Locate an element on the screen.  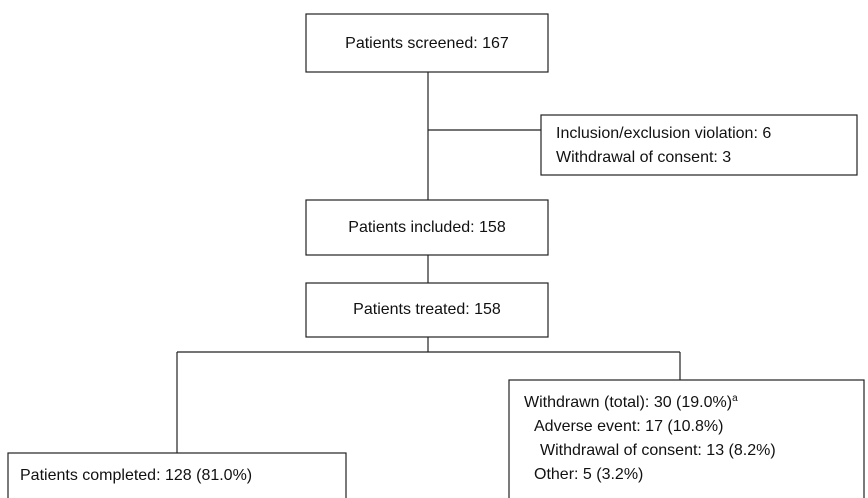
node-line: Withdrawn (total): 30 (19.0%) is located at coordinates (628, 402).